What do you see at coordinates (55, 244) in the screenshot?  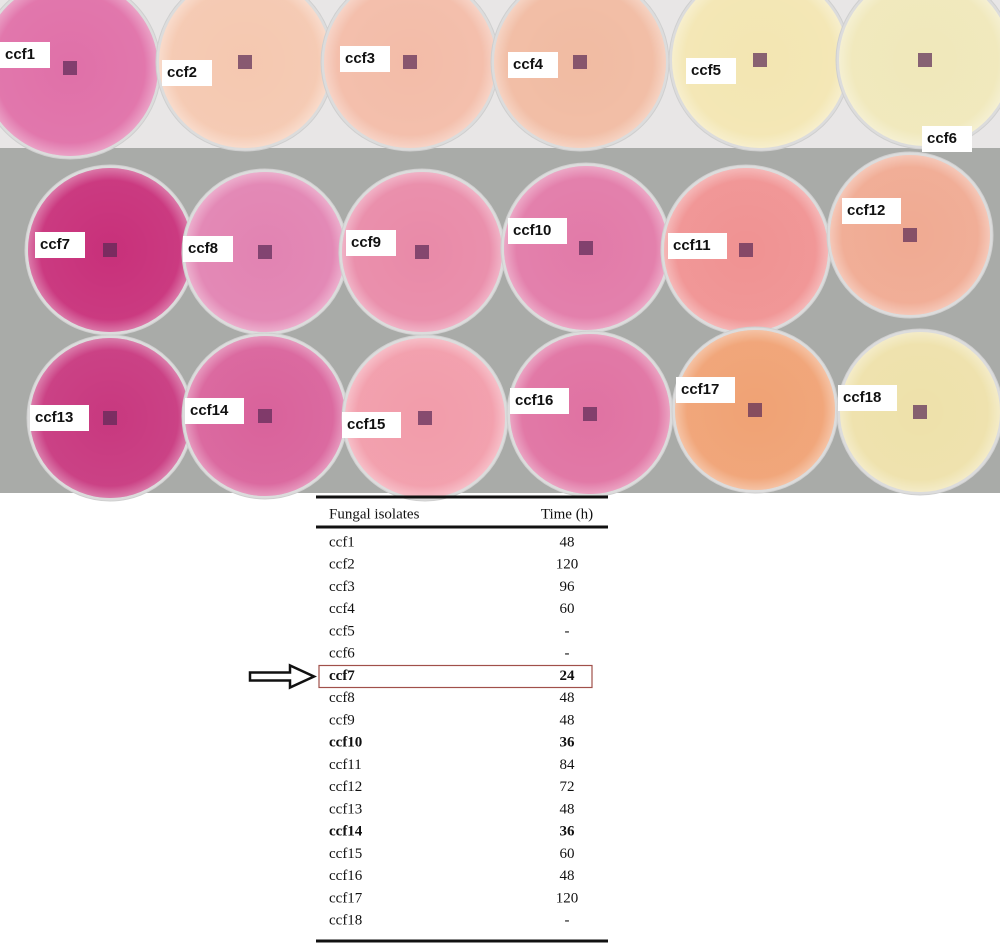 I see `plate-label: ccf7` at bounding box center [55, 244].